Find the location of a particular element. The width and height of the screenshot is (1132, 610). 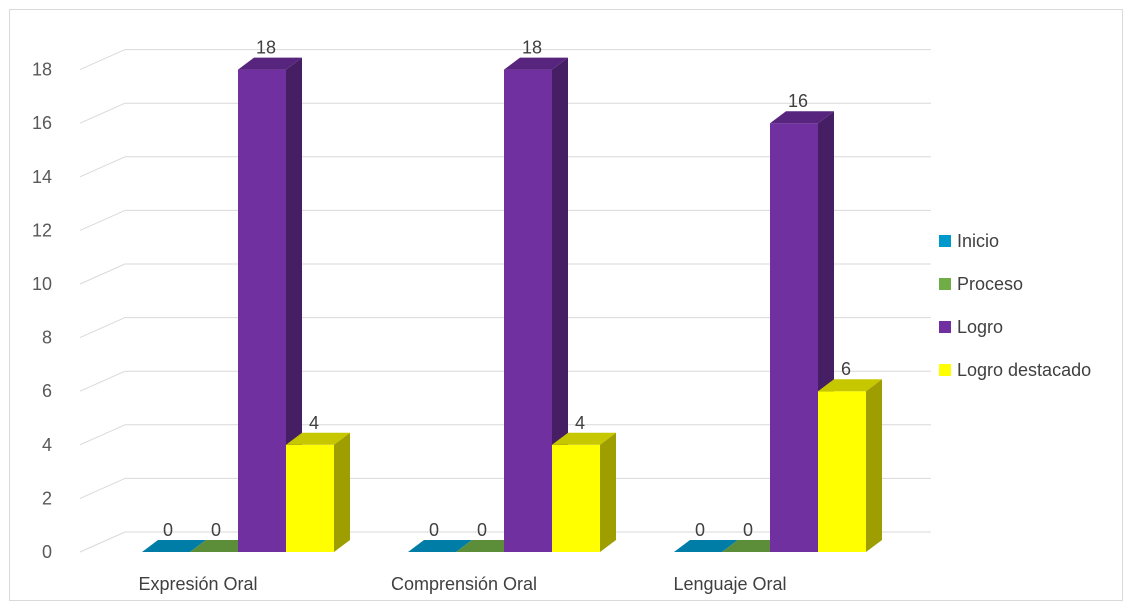

legend-label: Logro destacado is located at coordinates (1024, 370).